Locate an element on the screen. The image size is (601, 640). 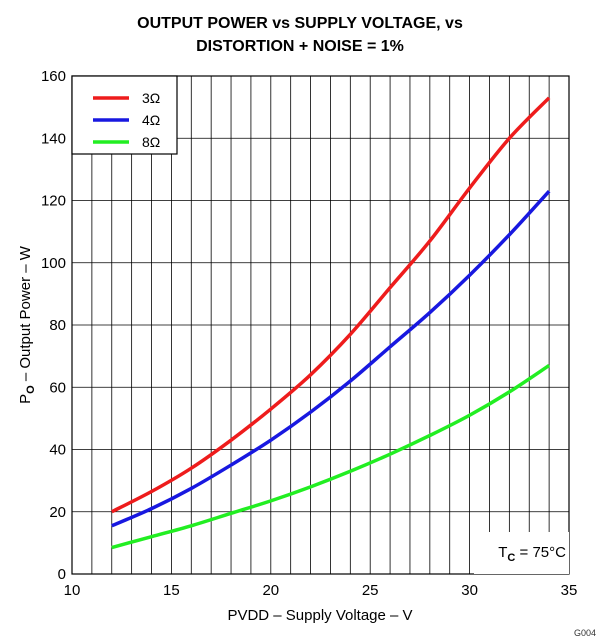
y-tick-label: 20 is located at coordinates (57, 512).